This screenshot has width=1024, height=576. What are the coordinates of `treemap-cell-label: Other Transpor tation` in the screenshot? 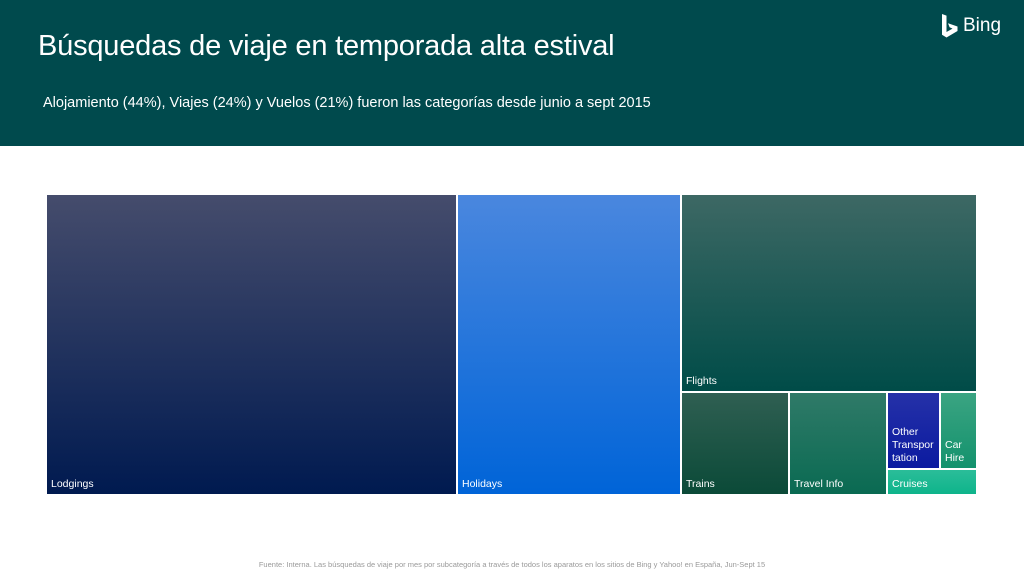 It's located at (913, 445).